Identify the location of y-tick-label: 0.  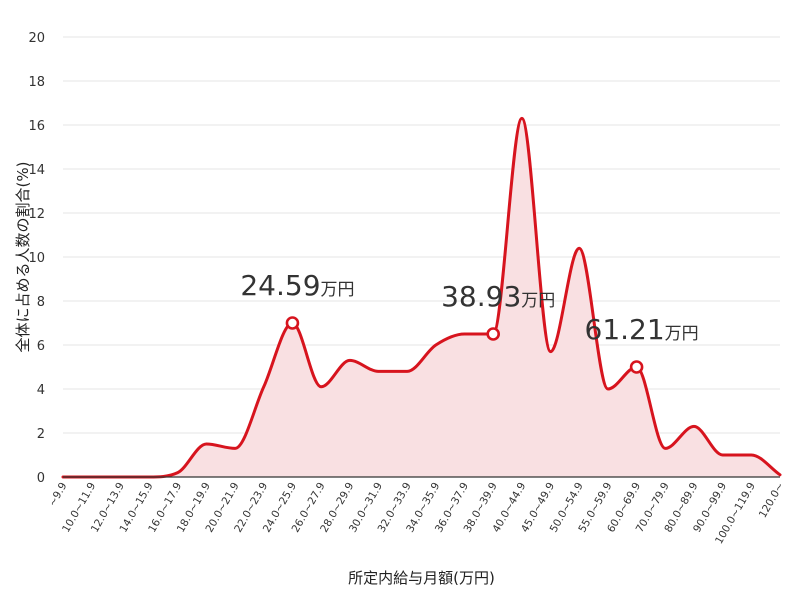
(41, 478).